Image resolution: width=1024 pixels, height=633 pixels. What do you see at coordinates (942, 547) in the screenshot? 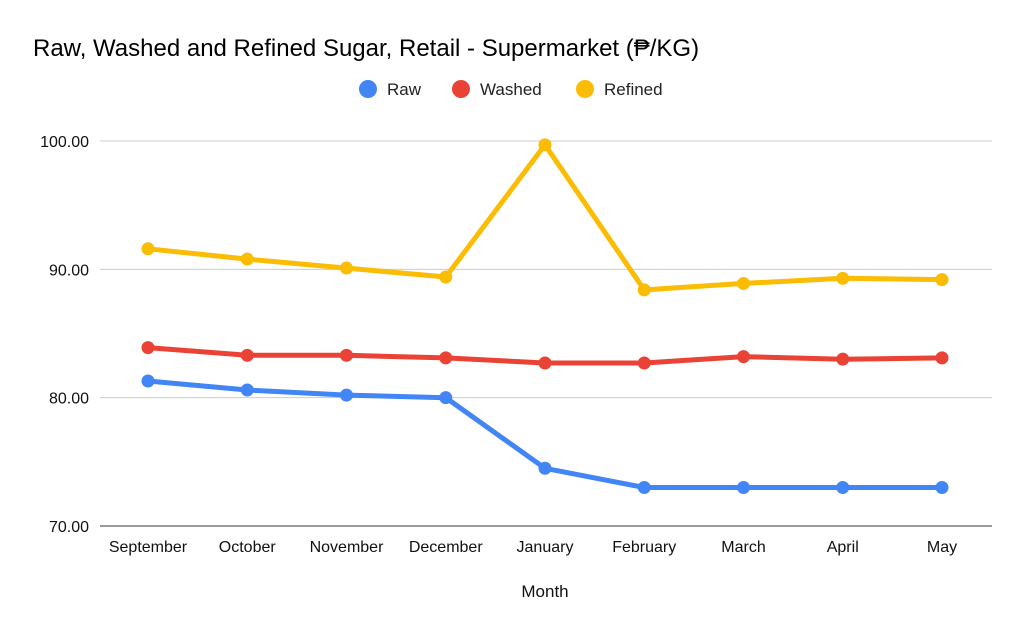
I see `x-tick-label: May` at bounding box center [942, 547].